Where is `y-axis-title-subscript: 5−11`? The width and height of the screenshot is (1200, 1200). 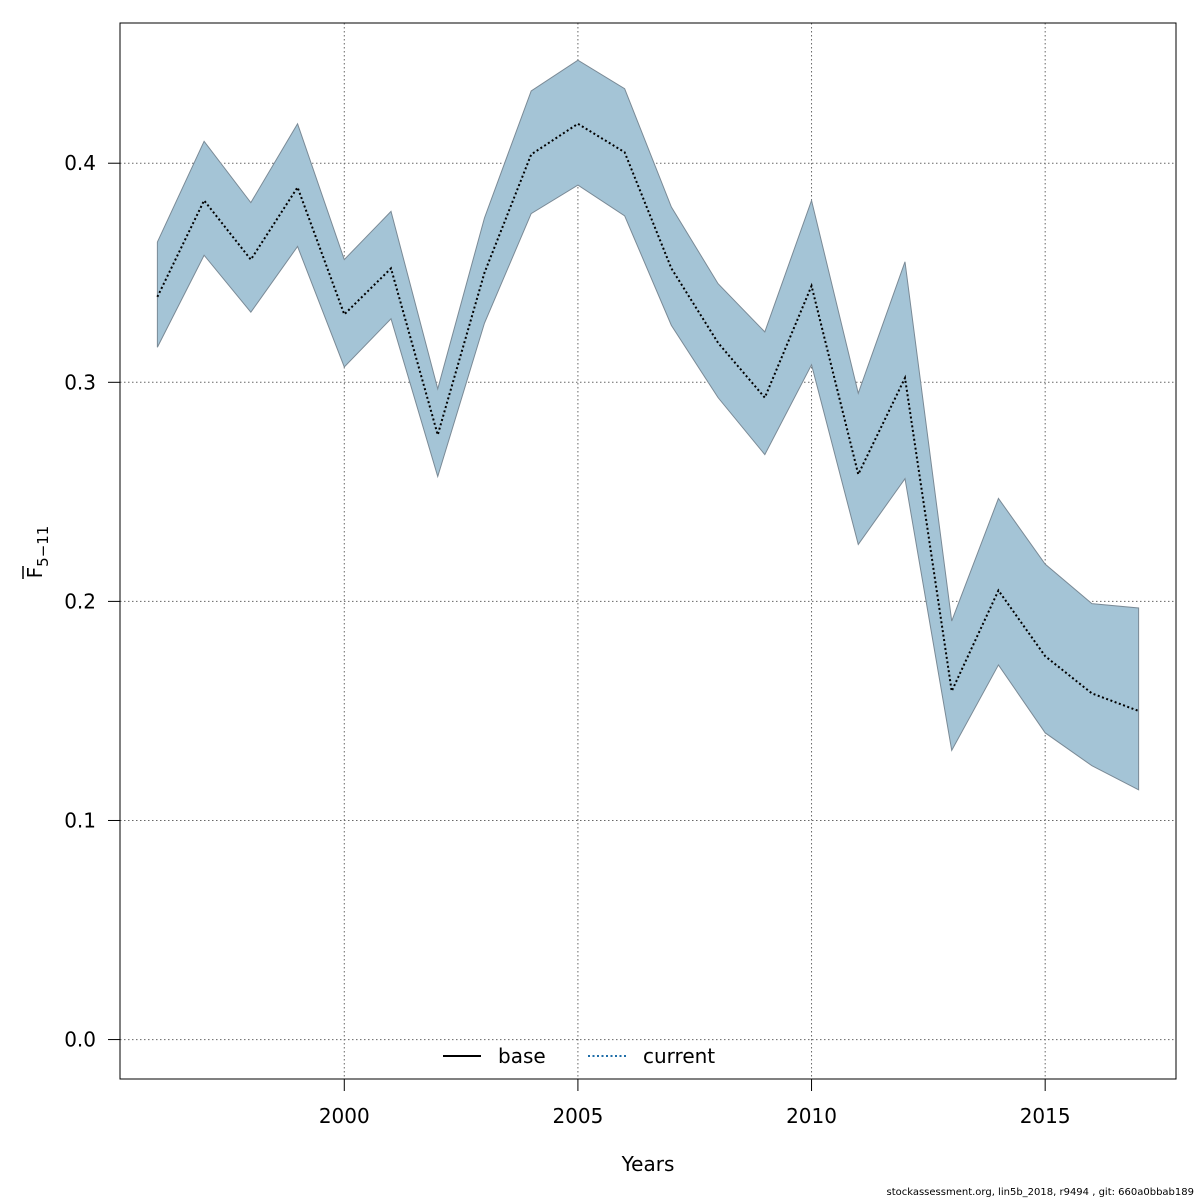 y-axis-title-subscript: 5−11 is located at coordinates (43, 546).